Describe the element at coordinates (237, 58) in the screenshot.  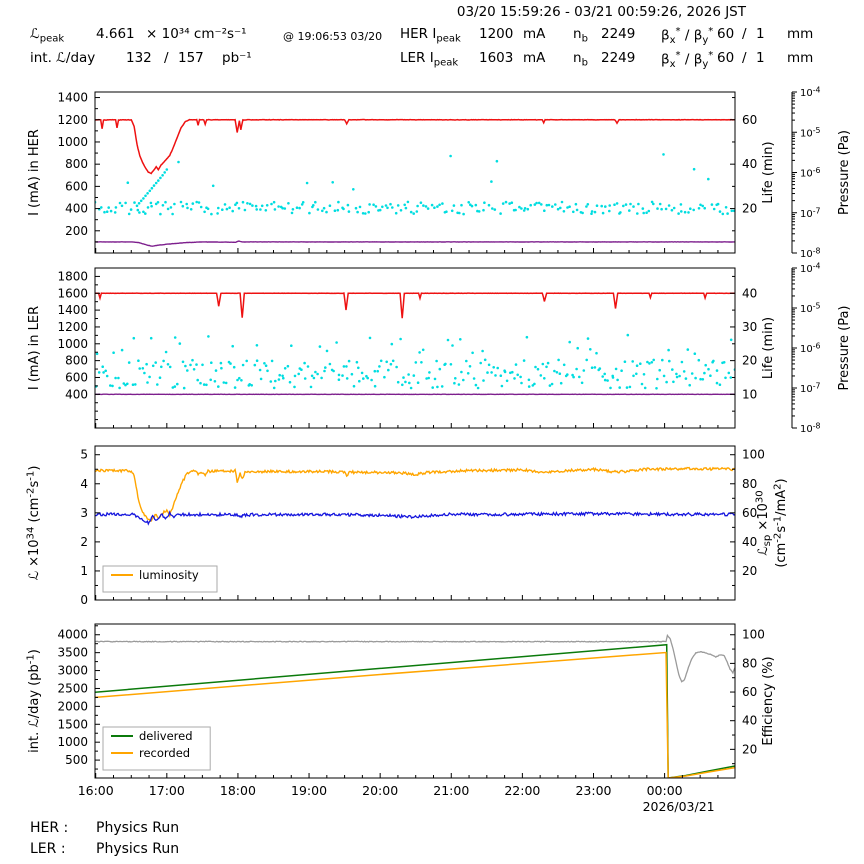
I see `intl-unit: pb⁻¹` at that location.